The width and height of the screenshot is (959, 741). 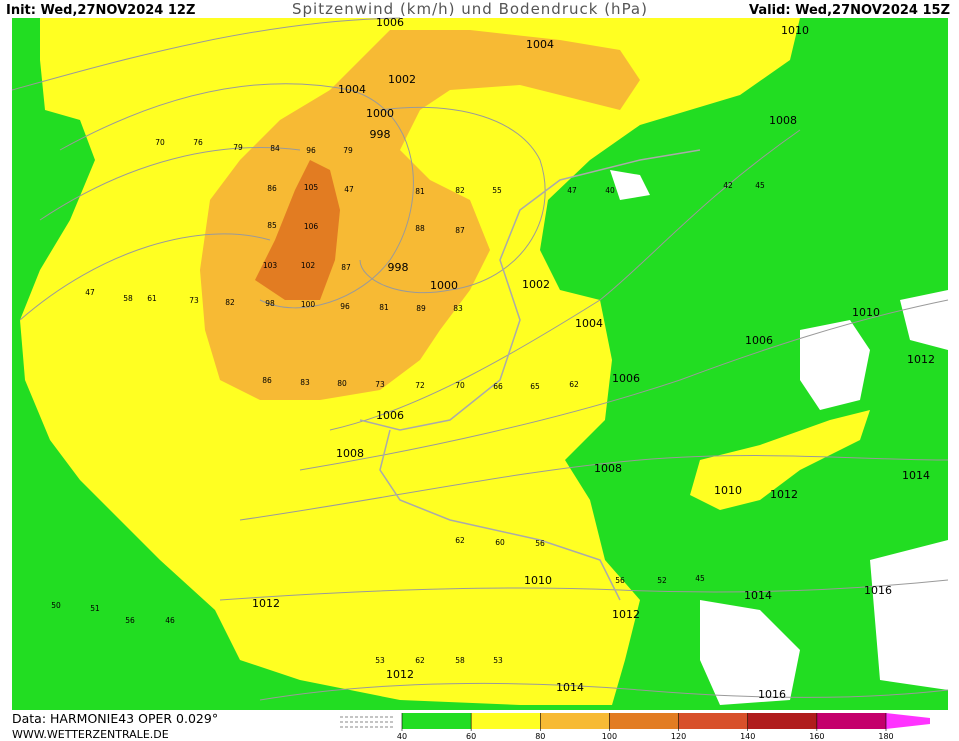 I want to click on wind-value: 98, so click(x=270, y=303).